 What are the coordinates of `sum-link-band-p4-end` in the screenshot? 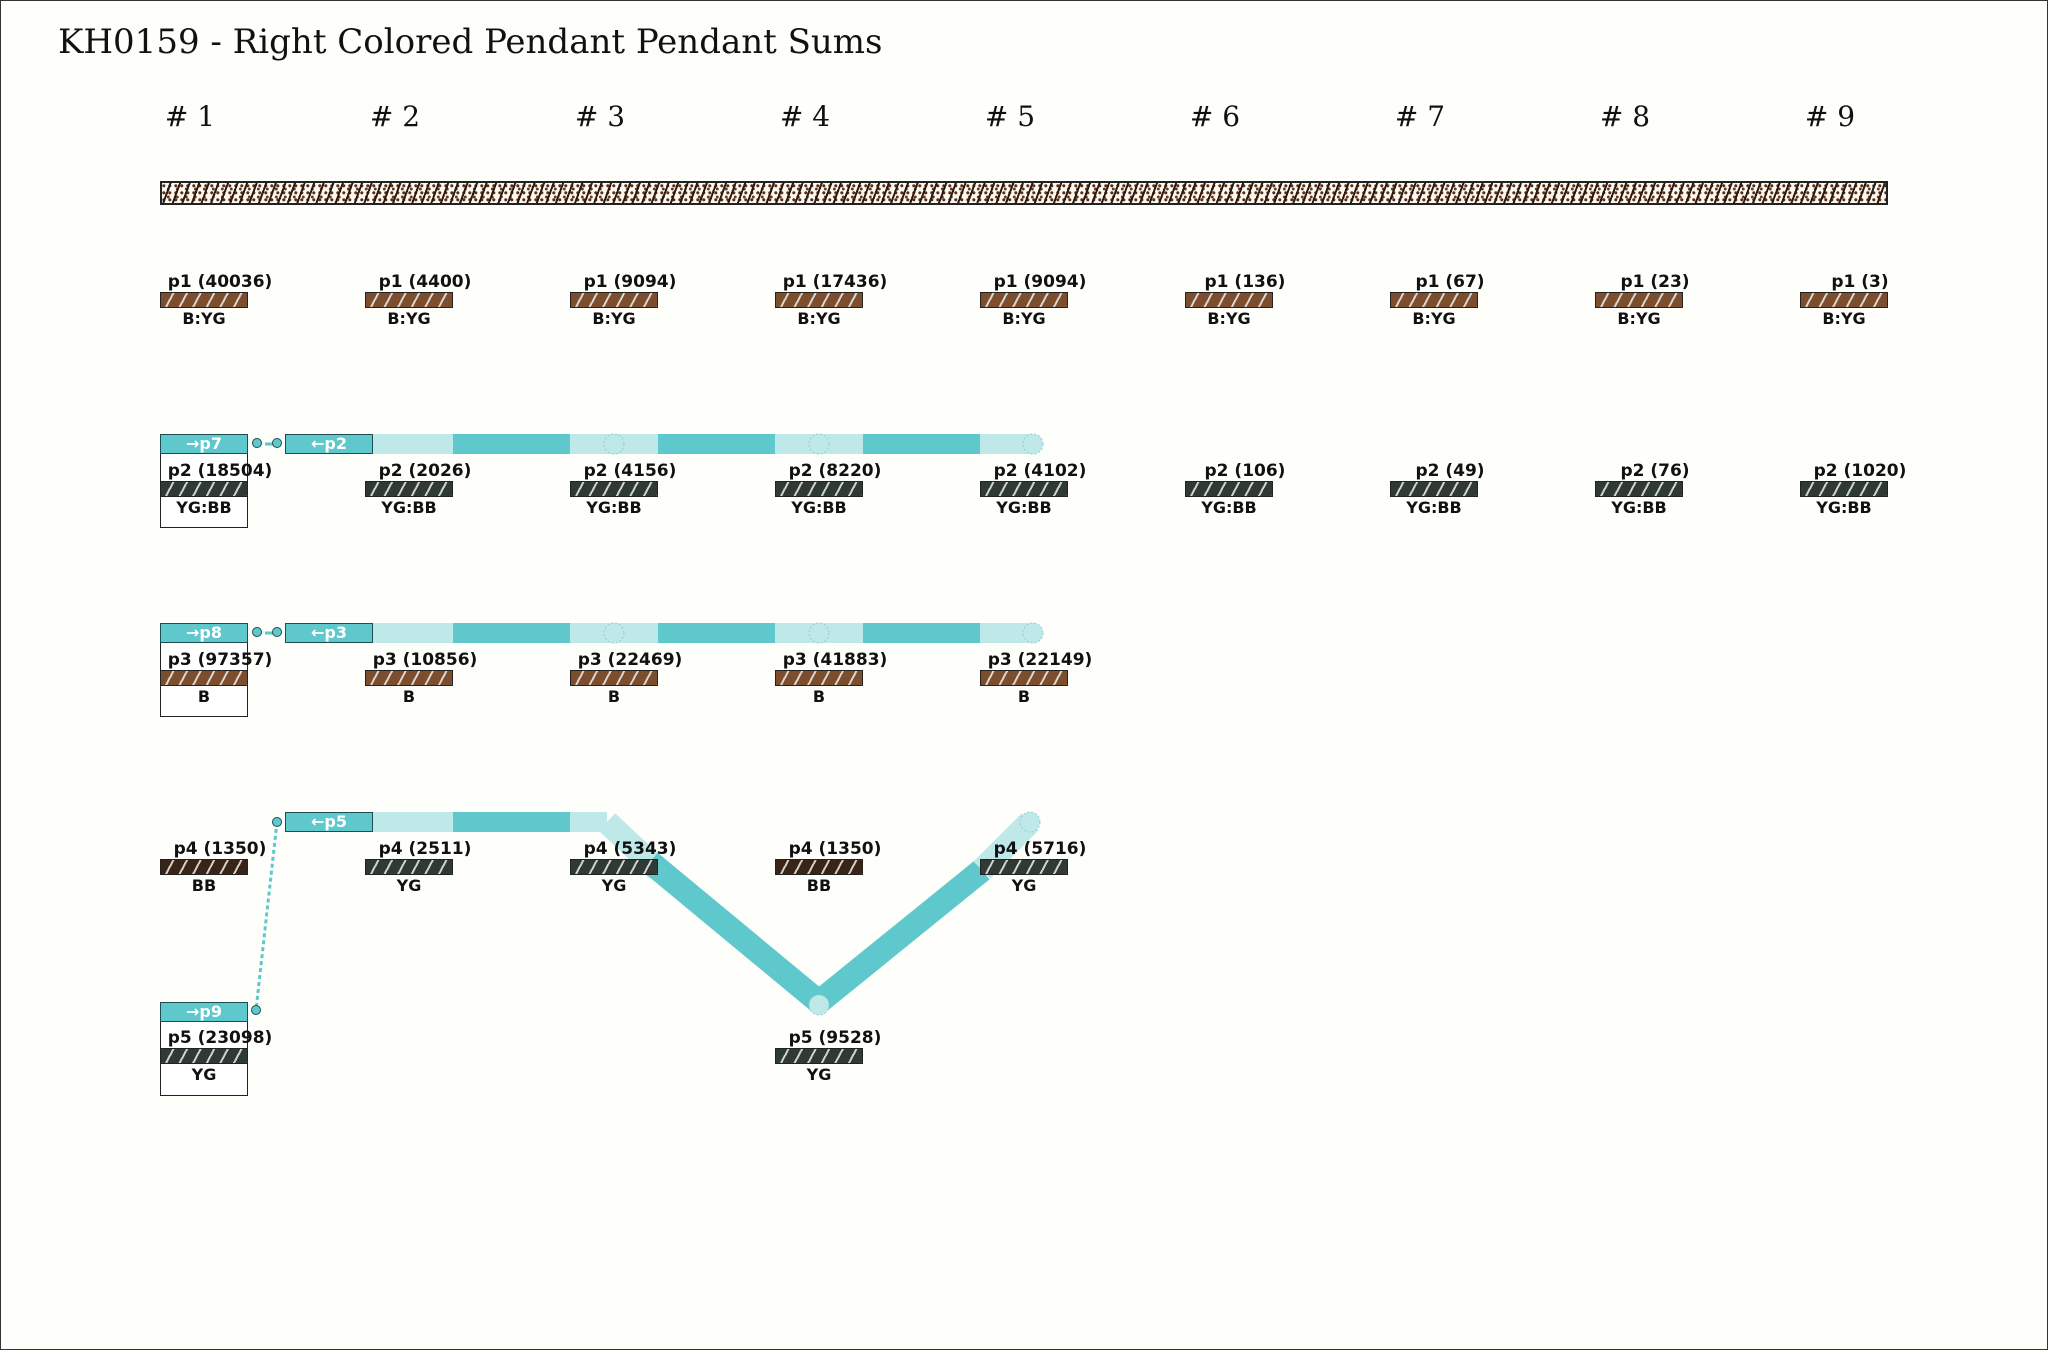 It's located at (1030, 822).